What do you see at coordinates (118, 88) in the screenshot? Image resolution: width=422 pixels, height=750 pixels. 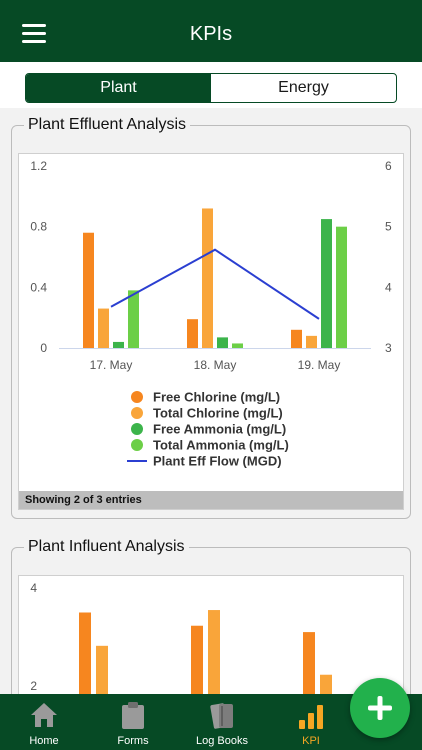 I see `tab-plant: Plant` at bounding box center [118, 88].